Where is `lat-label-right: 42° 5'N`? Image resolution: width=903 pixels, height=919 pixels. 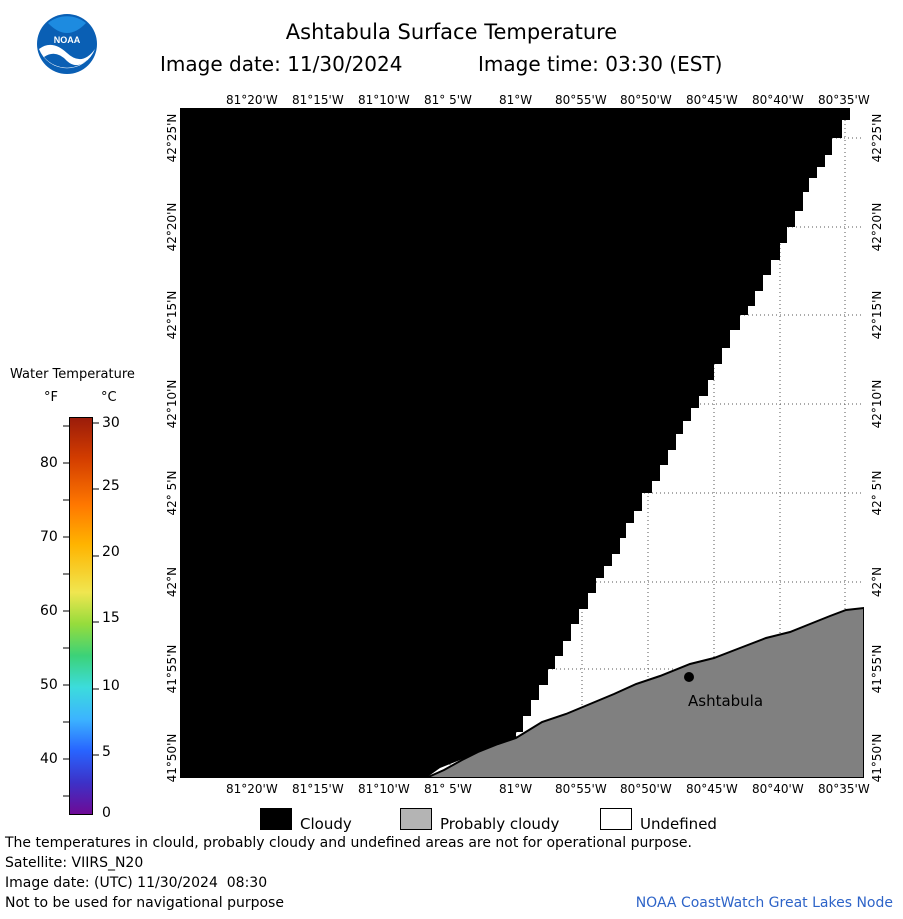
lat-label-right: 42° 5'N is located at coordinates (877, 493).